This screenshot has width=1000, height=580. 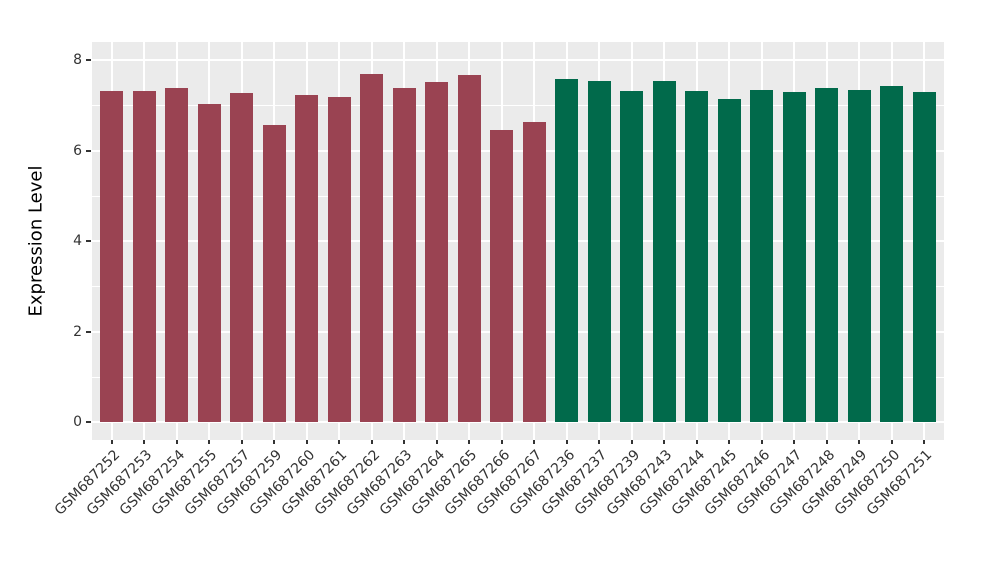 I want to click on bar-GSM687251, so click(x=924, y=257).